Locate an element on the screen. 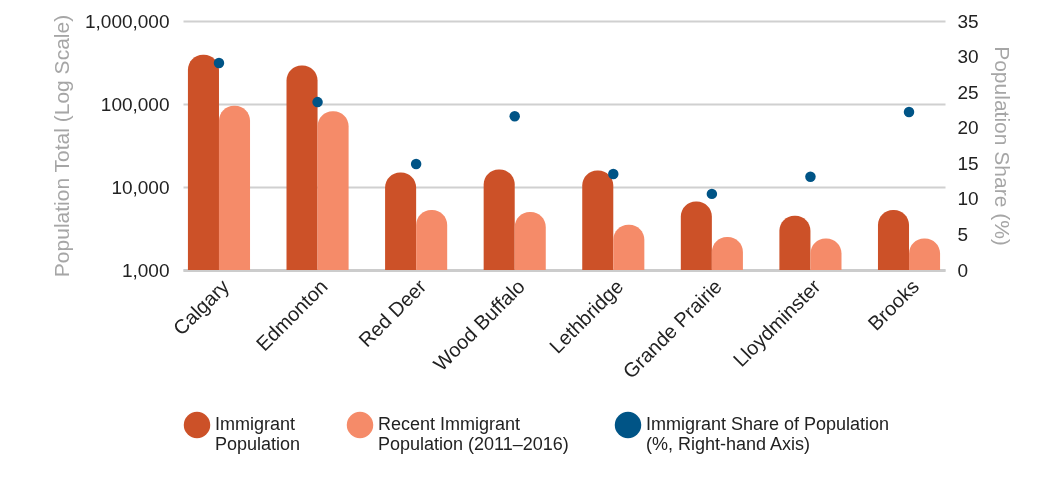  y2-tick-label: 0 is located at coordinates (963, 270).